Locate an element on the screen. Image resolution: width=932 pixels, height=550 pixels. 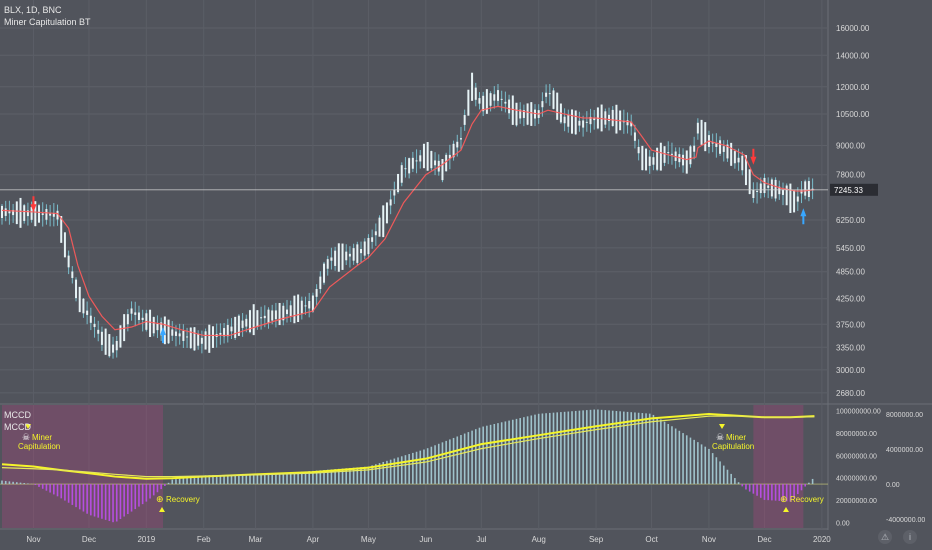
current-price-tag is located at coordinates (854, 189).